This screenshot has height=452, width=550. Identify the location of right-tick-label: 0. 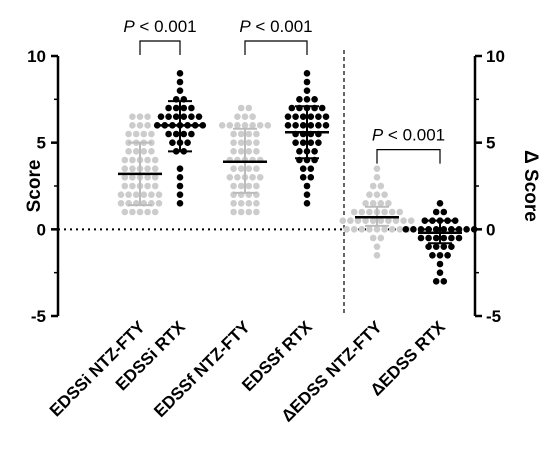
(490, 229).